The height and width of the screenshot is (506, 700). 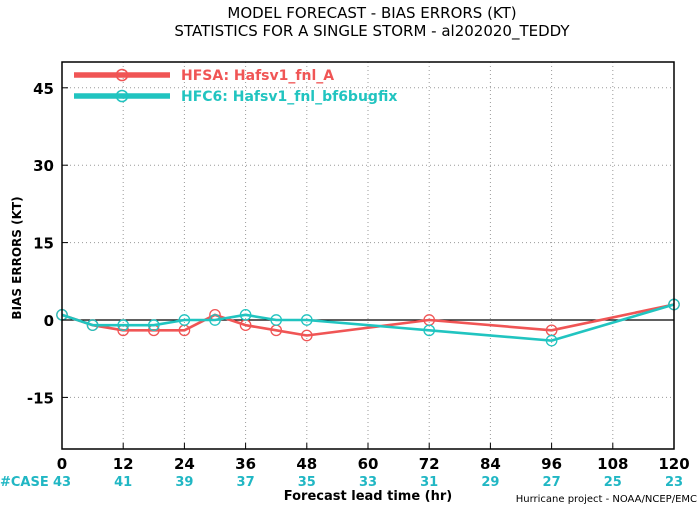 What do you see at coordinates (368, 496) in the screenshot?
I see `x-axis-label: Forecast lead time (hr)` at bounding box center [368, 496].